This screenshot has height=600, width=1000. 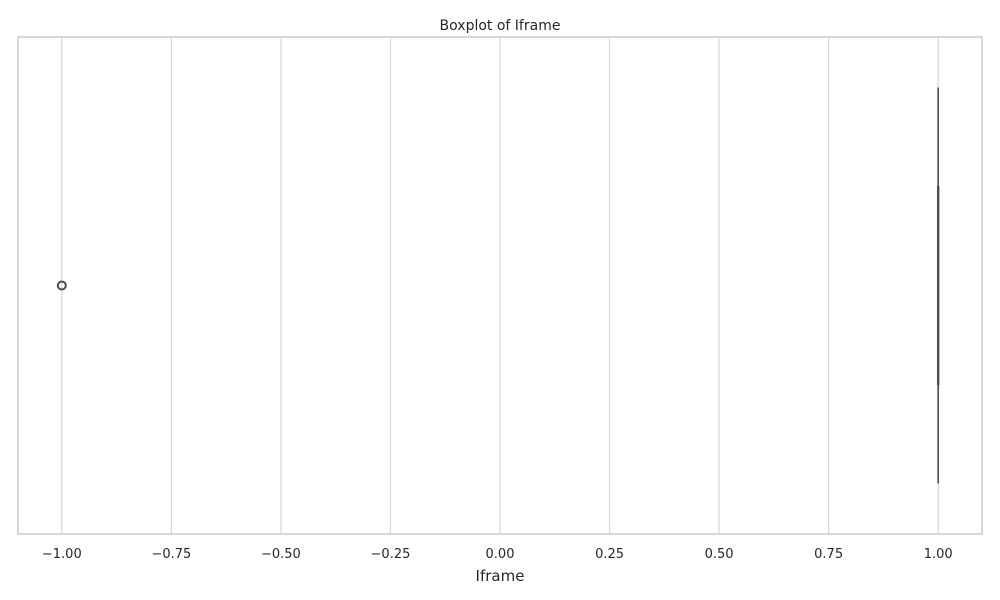 I want to click on x-axis-label: Iframe, so click(x=500, y=576).